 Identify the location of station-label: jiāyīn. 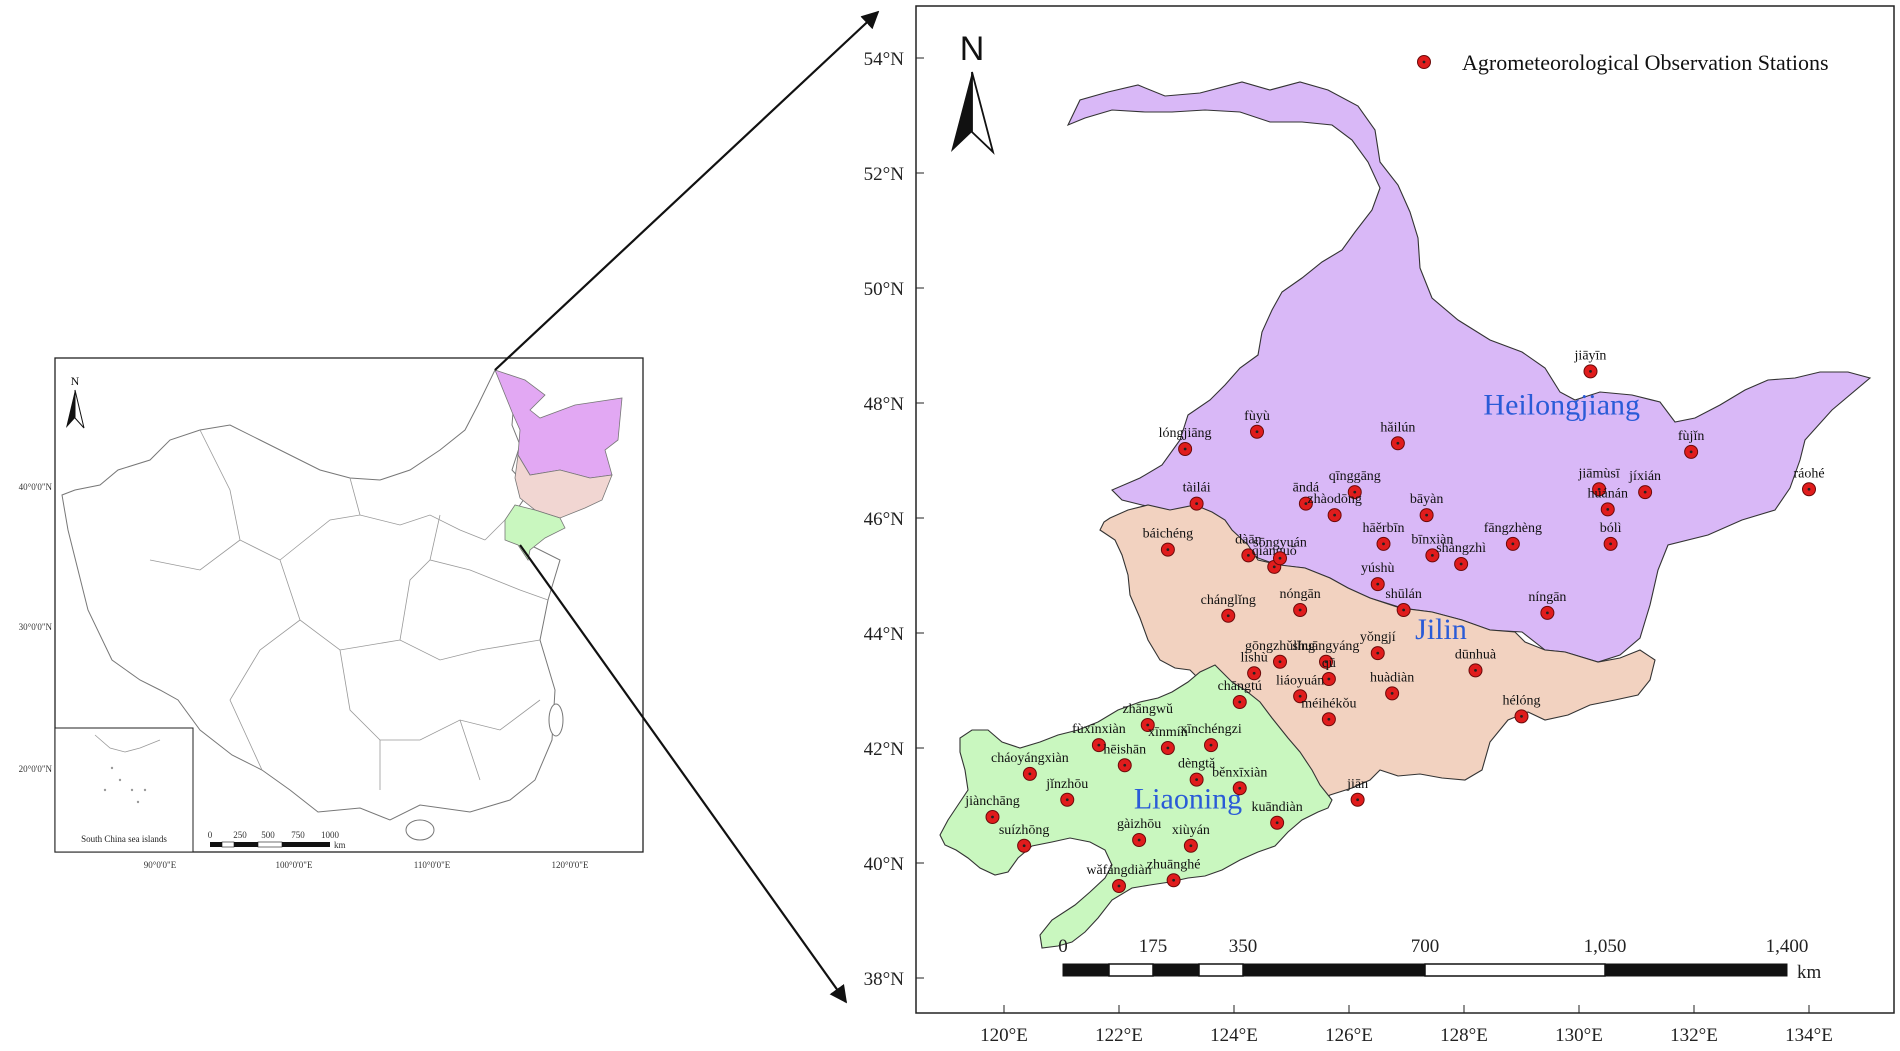
(1590, 355).